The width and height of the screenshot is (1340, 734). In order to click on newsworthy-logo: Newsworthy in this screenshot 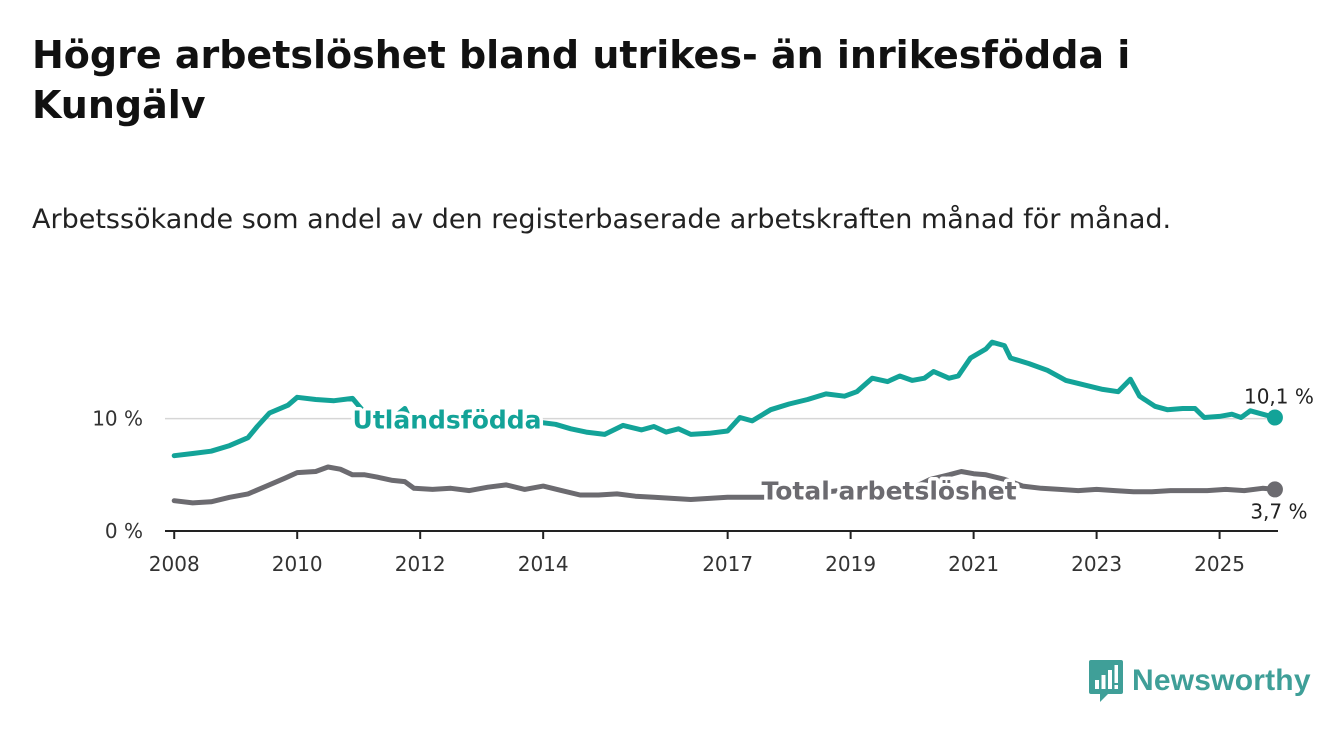, I will do `click(1199, 681)`.